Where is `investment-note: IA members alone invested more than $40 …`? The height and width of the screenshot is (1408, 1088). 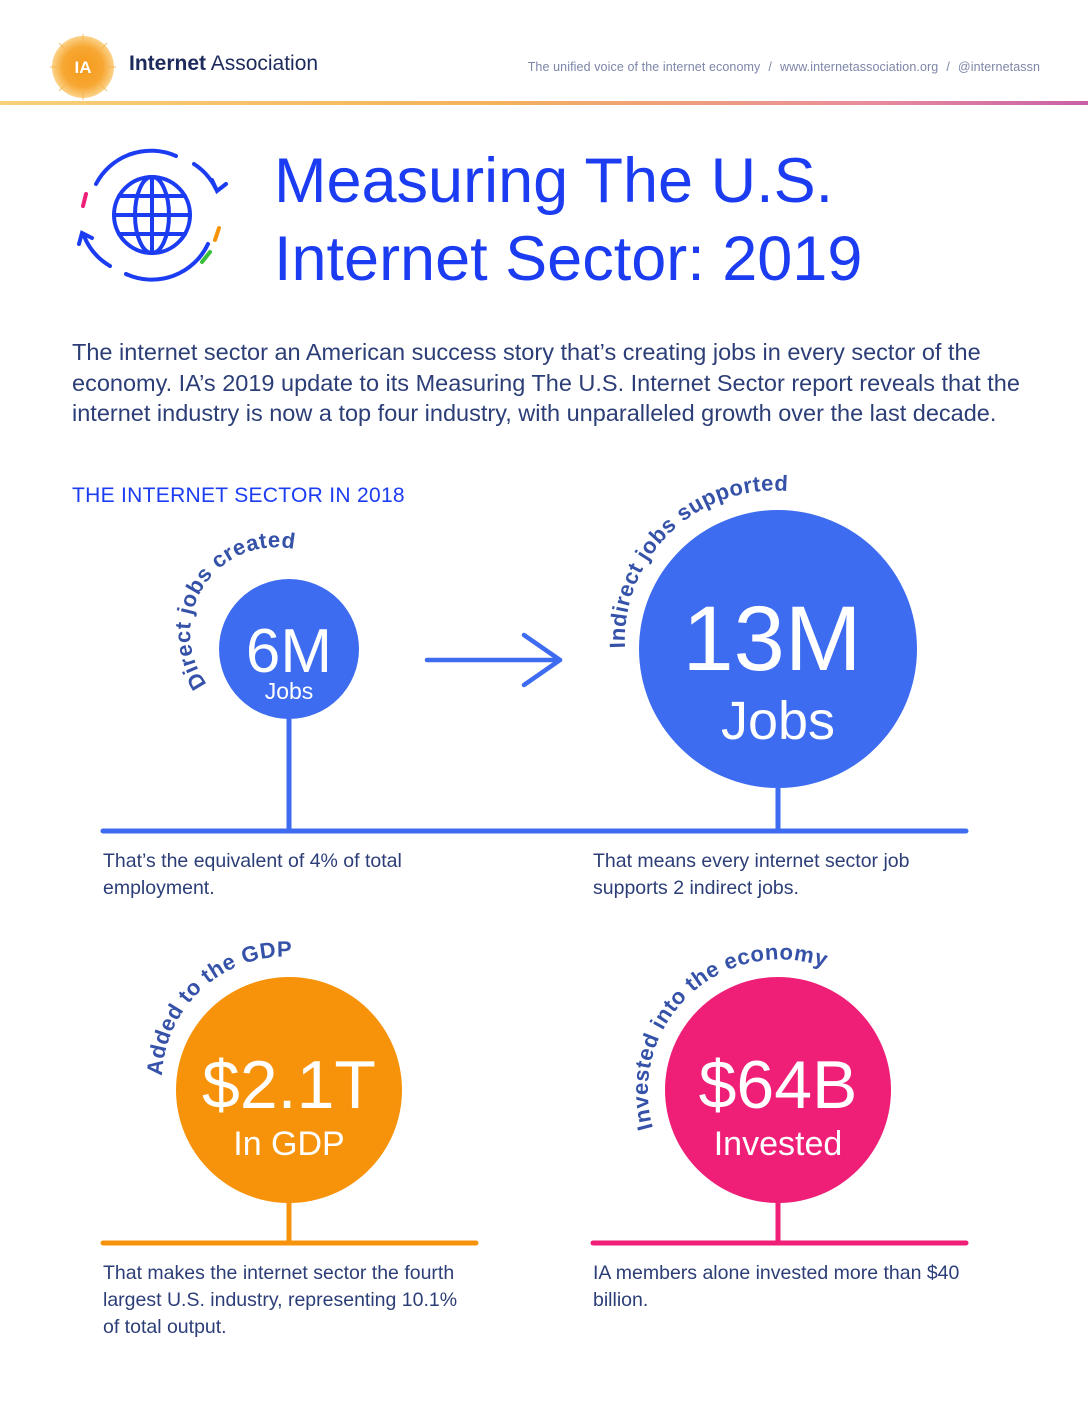 investment-note: IA members alone invested more than $40 … is located at coordinates (776, 1286).